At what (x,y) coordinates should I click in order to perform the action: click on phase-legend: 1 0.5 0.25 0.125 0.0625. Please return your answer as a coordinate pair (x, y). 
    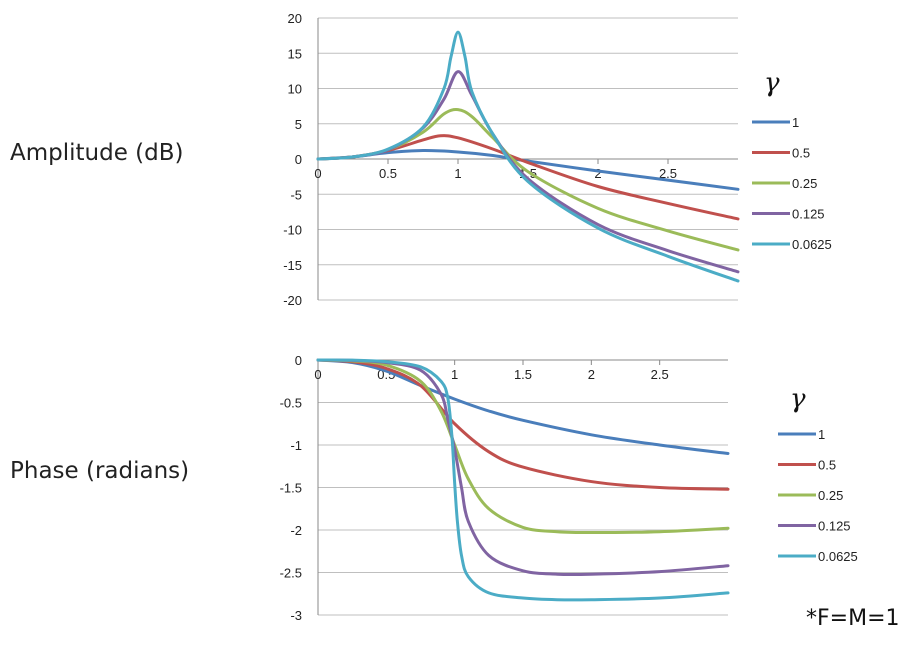
    Looking at the image, I should click on (818, 495).